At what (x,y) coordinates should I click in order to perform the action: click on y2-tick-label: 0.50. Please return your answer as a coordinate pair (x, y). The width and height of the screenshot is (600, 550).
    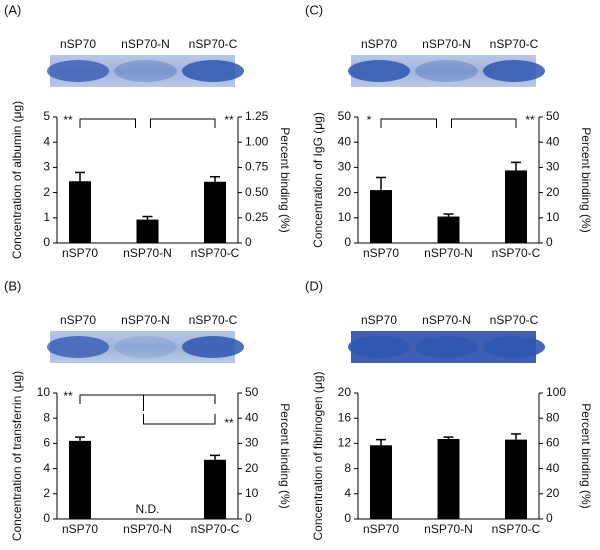
    Looking at the image, I should click on (257, 192).